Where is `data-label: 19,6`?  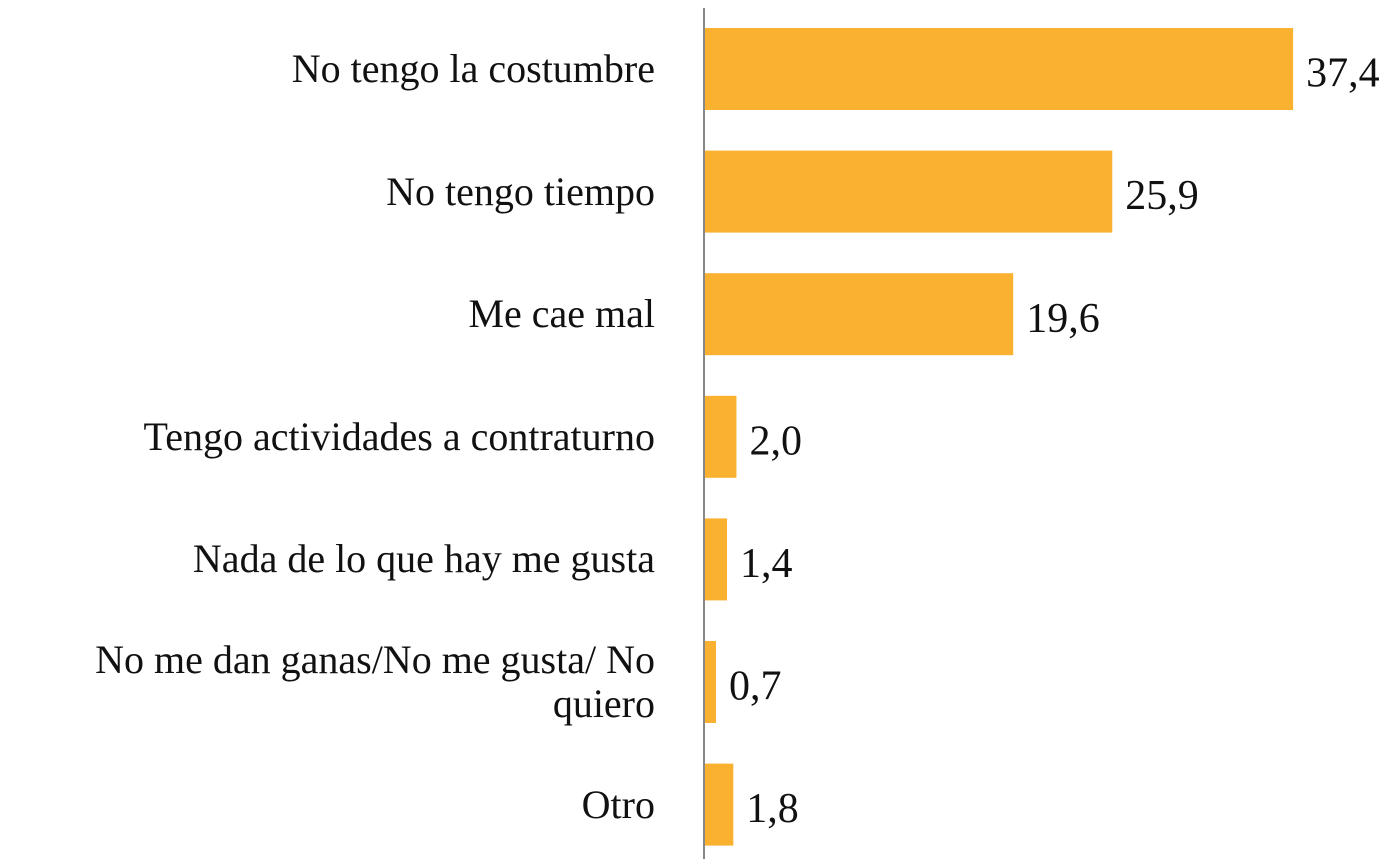
data-label: 19,6 is located at coordinates (1063, 319).